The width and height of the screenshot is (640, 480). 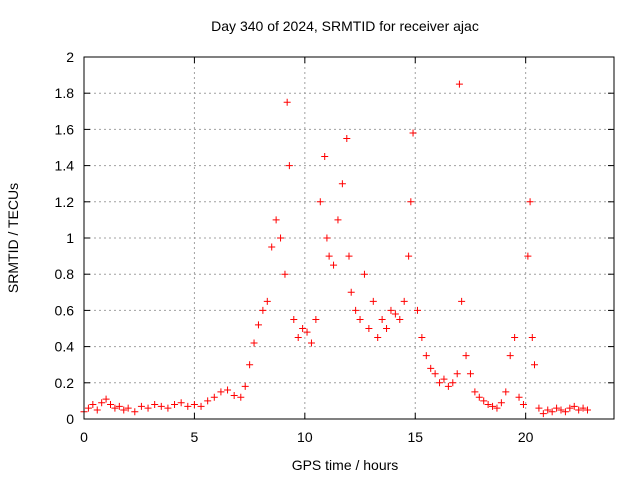 I want to click on x-tick-label: 10, so click(x=305, y=437).